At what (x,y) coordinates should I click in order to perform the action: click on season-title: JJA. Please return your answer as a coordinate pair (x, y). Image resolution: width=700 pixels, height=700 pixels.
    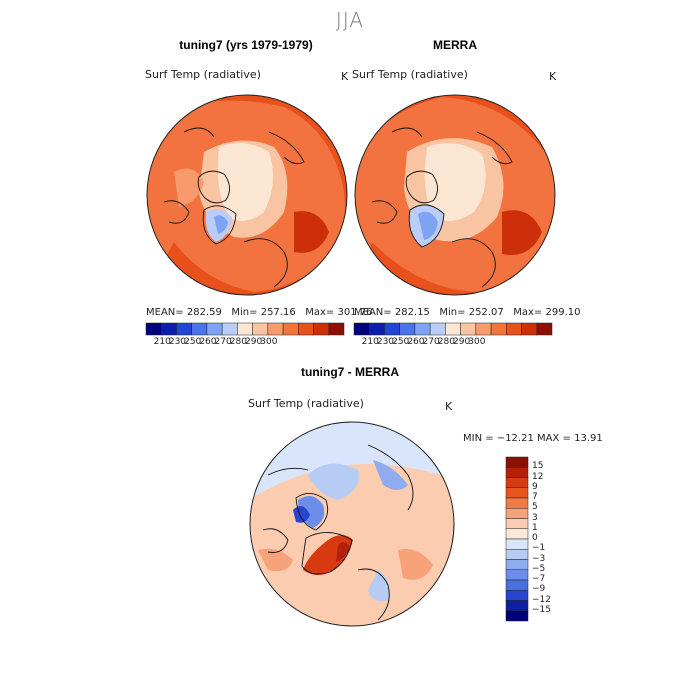
    Looking at the image, I should click on (350, 20).